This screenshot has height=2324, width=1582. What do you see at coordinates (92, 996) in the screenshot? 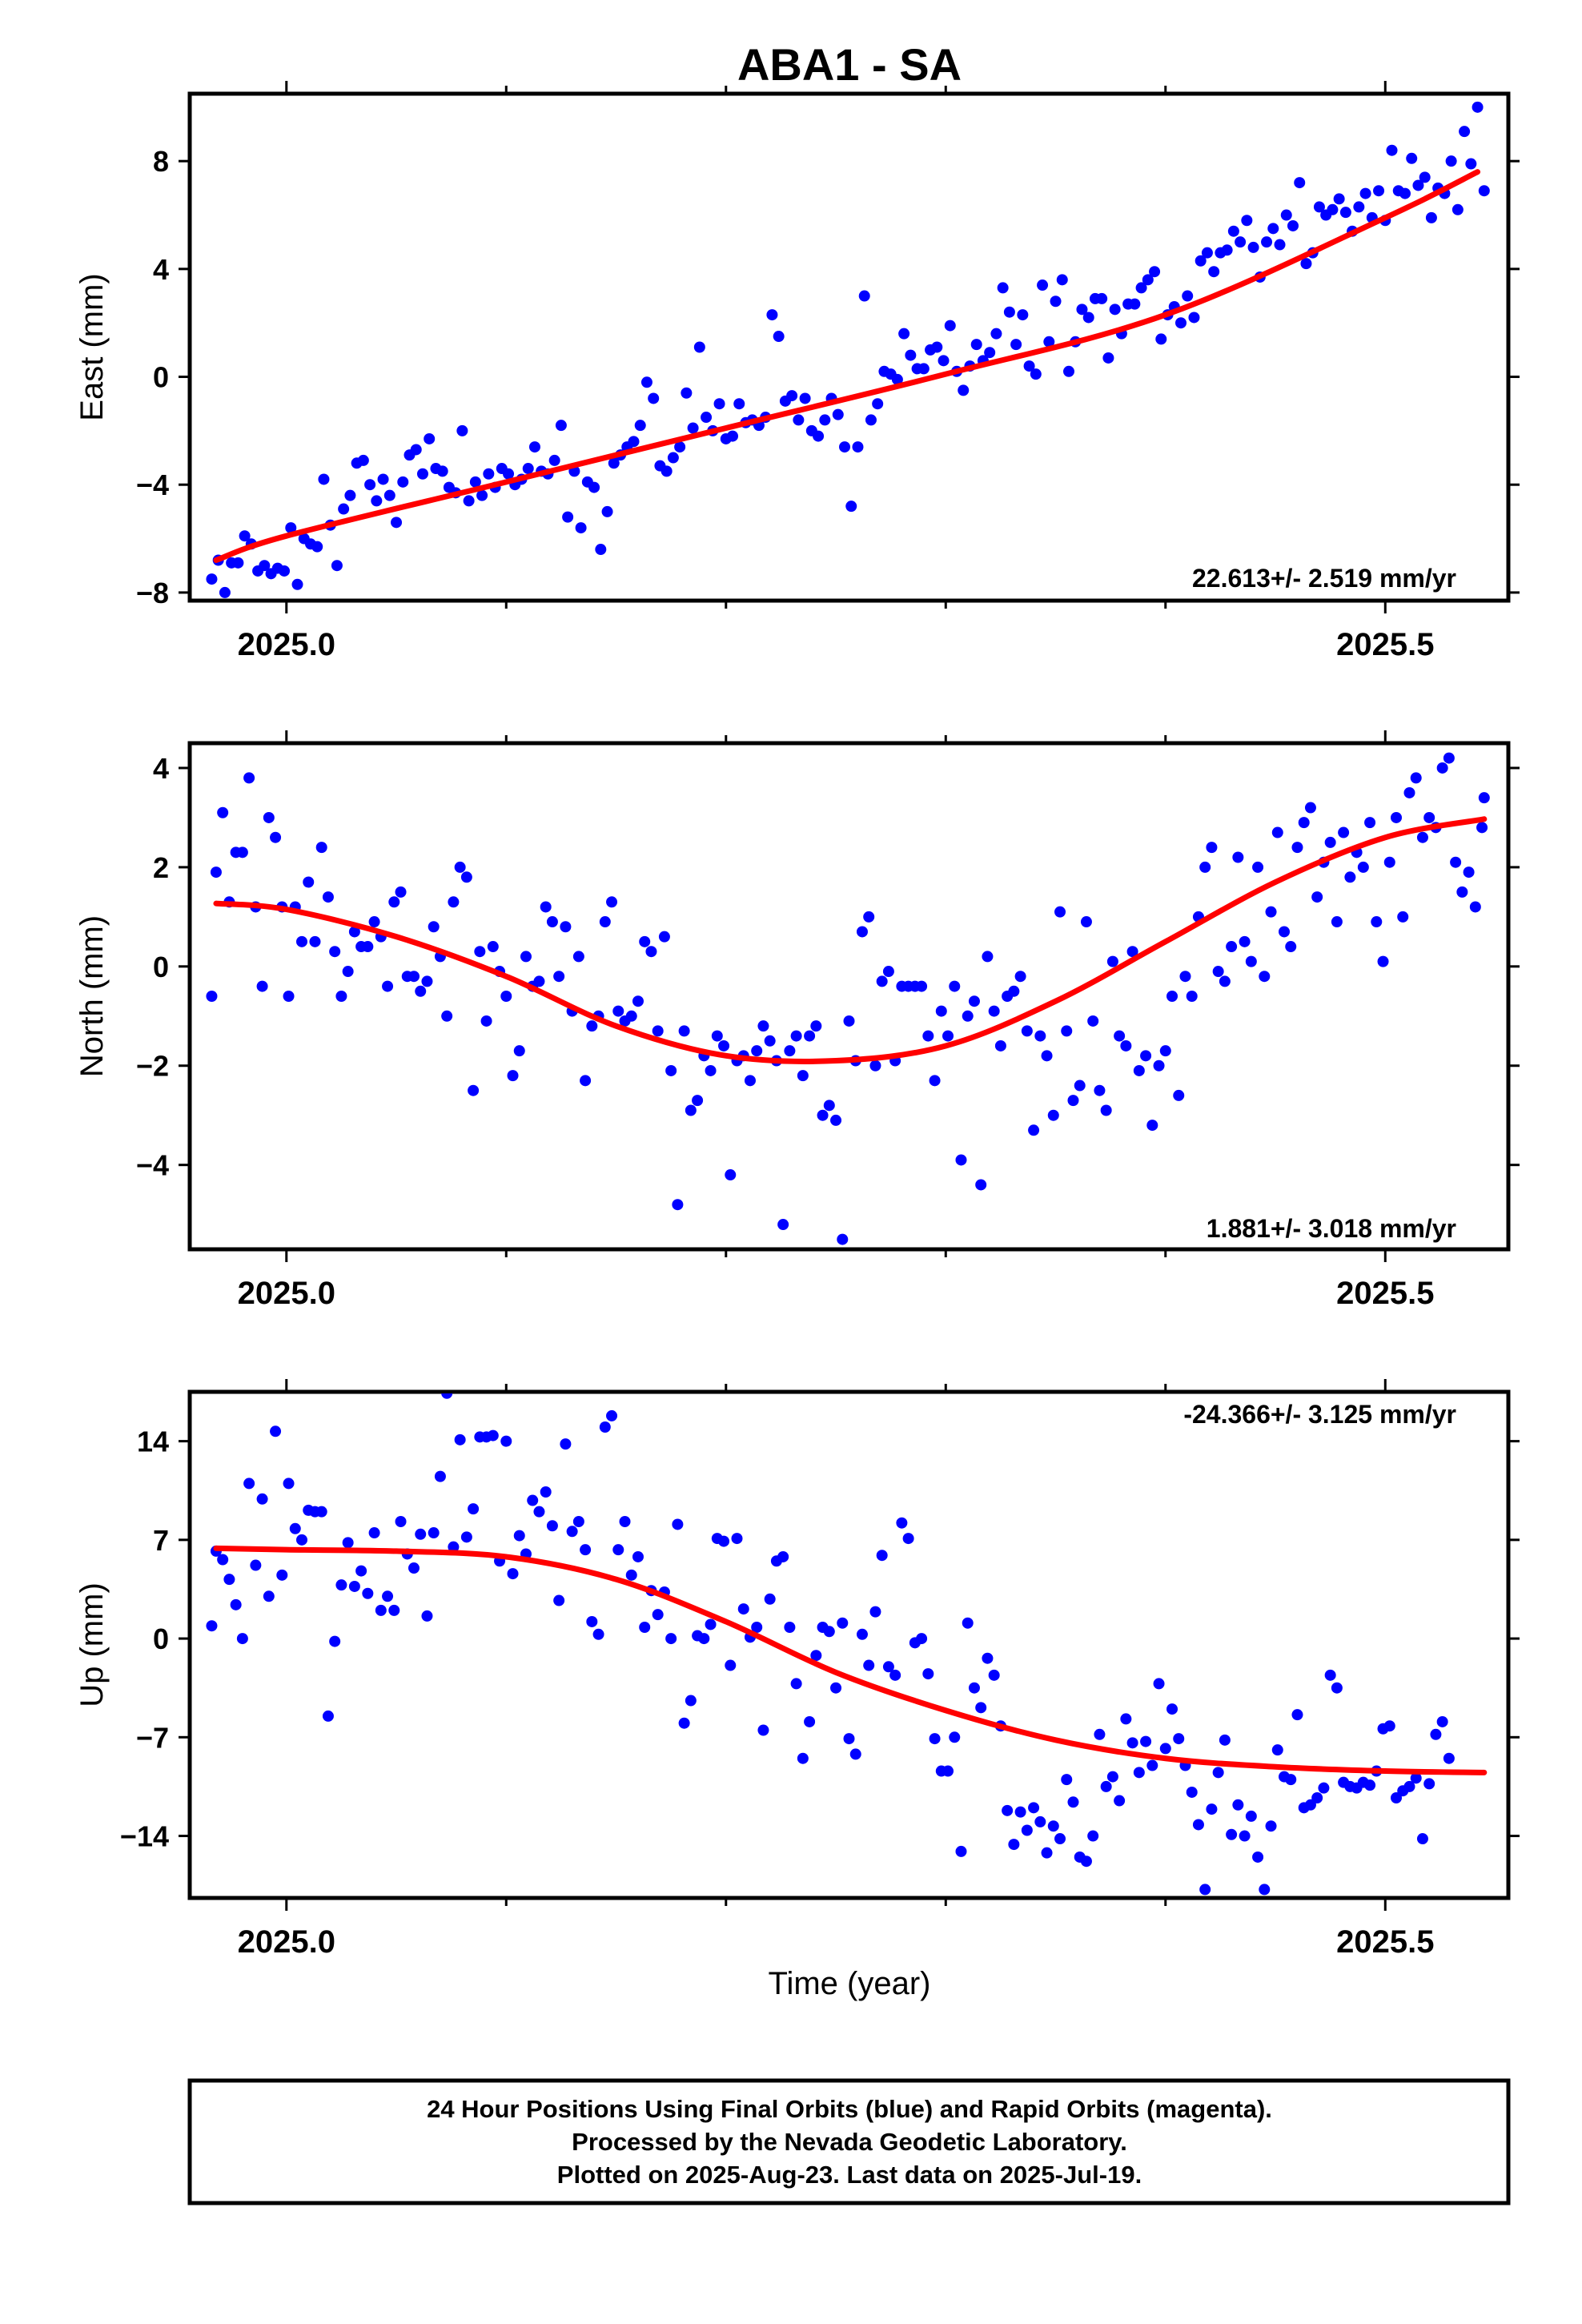
I see `y-axis-label: North (mm)` at bounding box center [92, 996].